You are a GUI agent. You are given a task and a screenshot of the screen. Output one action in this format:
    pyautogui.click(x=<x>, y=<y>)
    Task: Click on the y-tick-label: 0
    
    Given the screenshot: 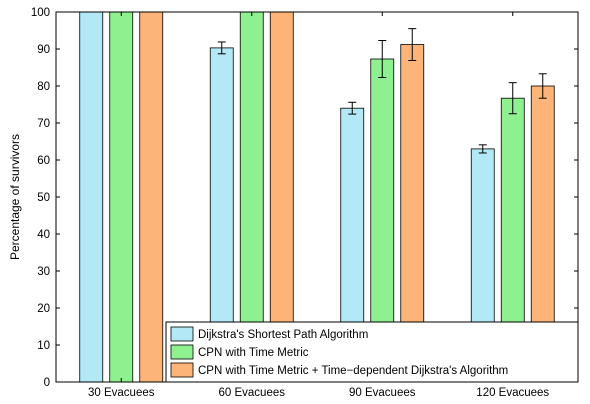 What is the action you would take?
    pyautogui.click(x=47, y=383)
    